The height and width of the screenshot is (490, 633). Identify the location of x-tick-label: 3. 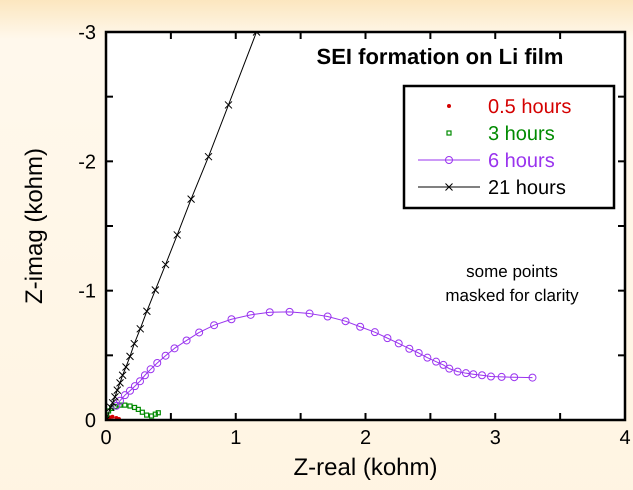
(495, 438).